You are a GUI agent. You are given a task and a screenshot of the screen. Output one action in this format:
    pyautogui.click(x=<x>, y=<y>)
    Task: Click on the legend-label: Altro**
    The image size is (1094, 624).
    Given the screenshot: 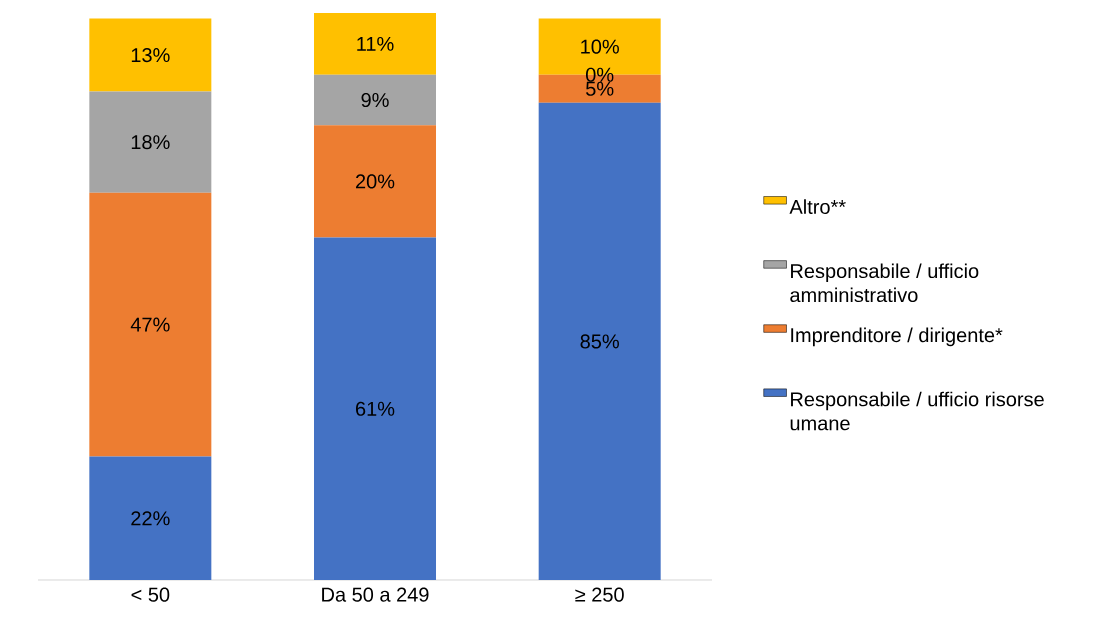 What is the action you would take?
    pyautogui.click(x=817, y=206)
    